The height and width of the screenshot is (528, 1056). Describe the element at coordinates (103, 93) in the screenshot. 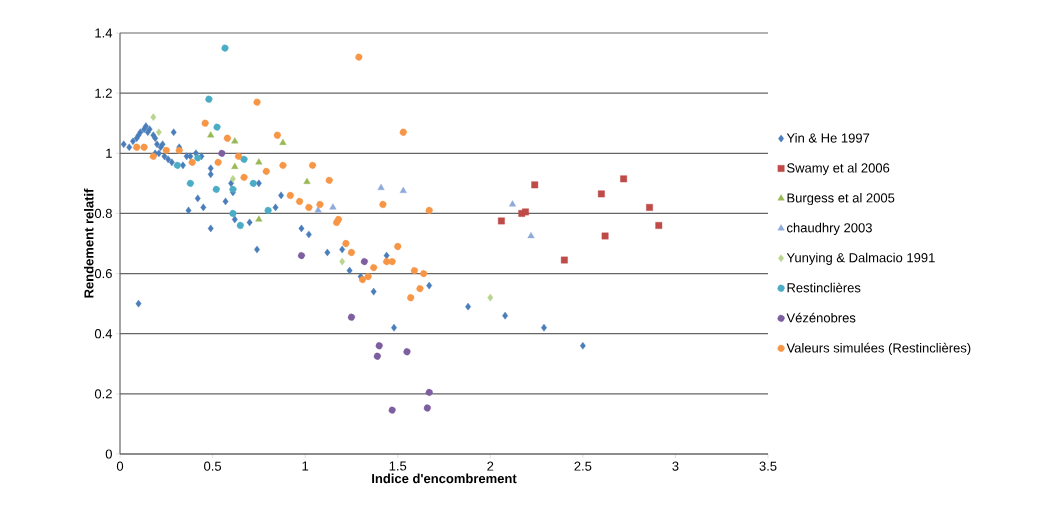

I see `y-tick-label: 1.2` at that location.